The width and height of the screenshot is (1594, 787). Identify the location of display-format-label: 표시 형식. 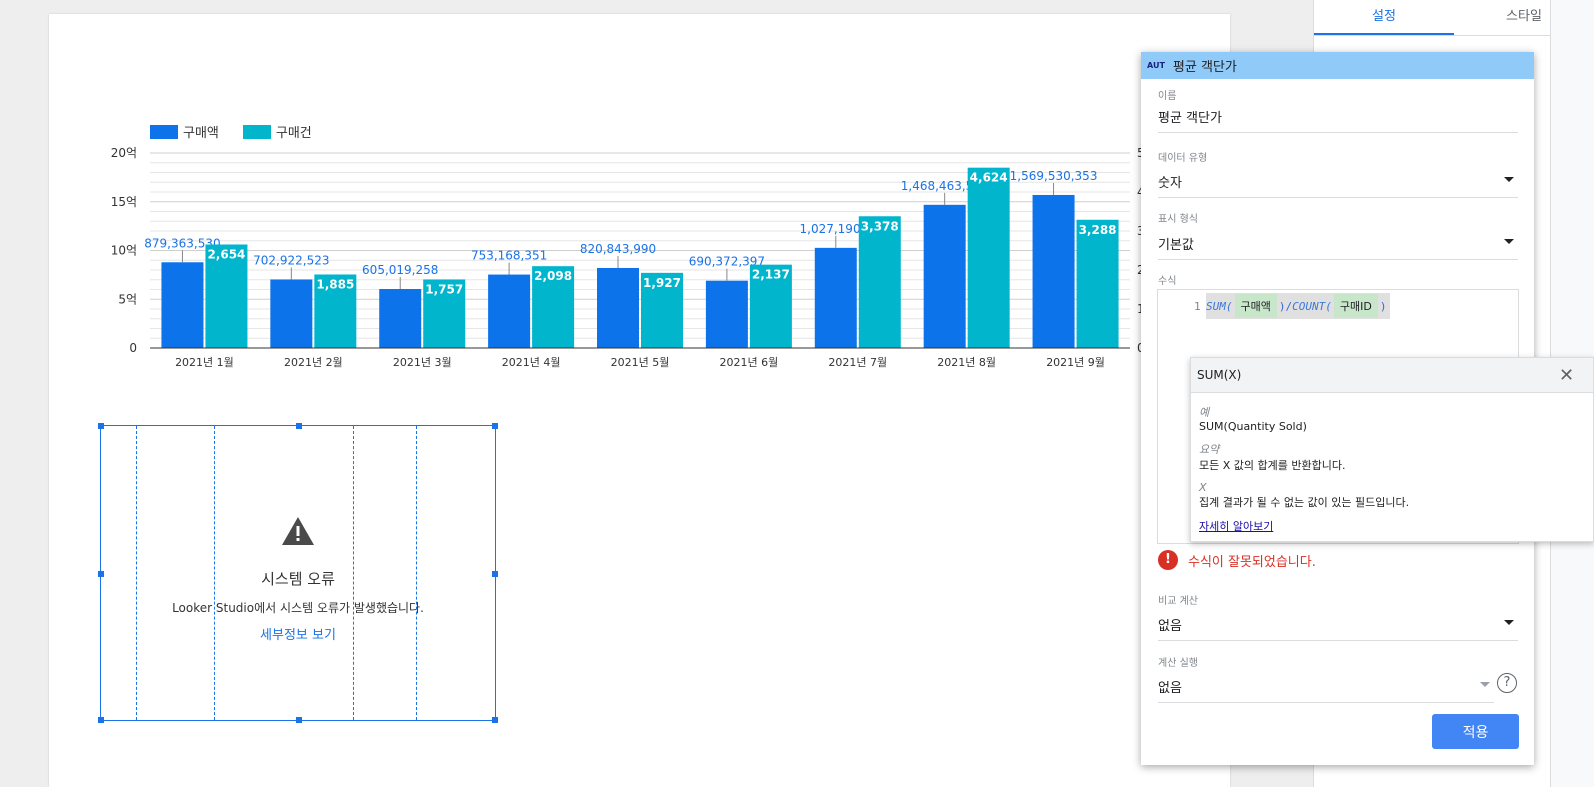
(1178, 219).